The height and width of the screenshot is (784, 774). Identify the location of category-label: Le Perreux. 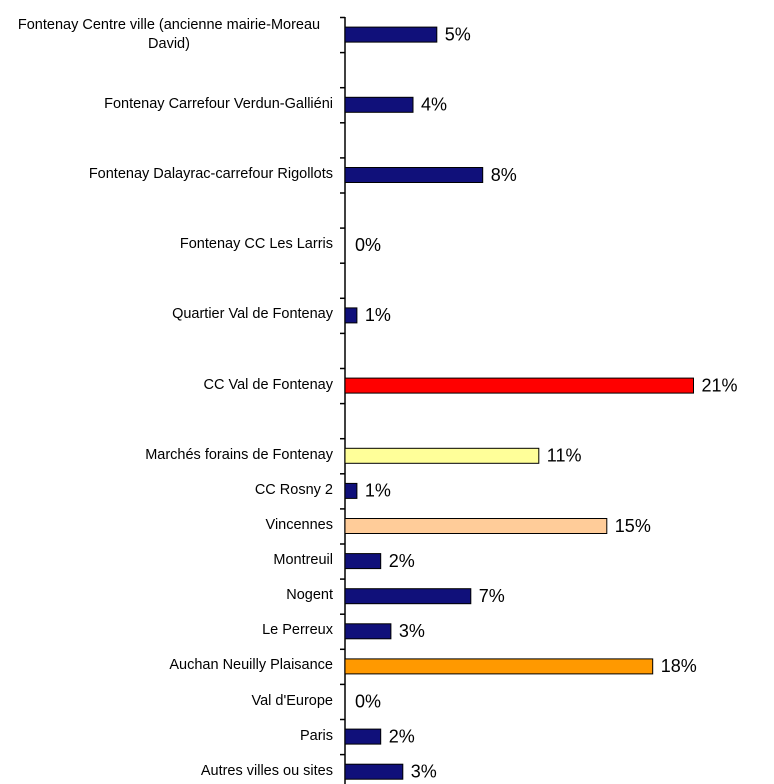
(297, 630).